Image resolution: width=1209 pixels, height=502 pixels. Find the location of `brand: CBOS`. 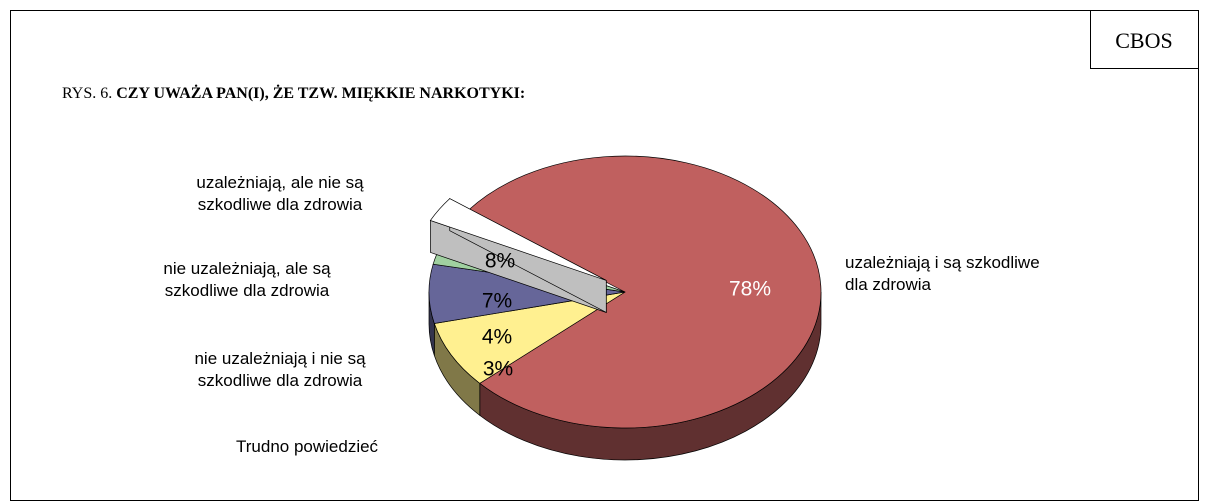

brand: CBOS is located at coordinates (1143, 40).